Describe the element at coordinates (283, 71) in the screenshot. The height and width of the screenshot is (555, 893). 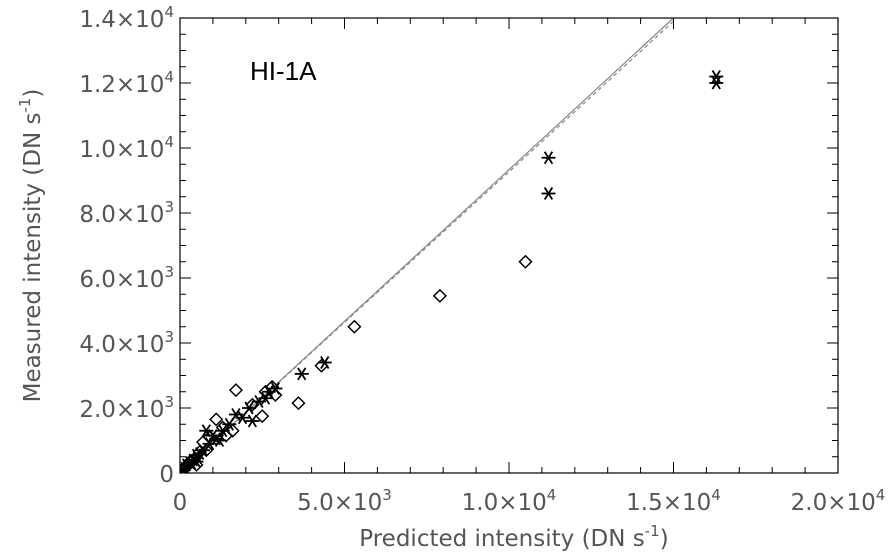
I see `panel-label: HI-1A` at that location.